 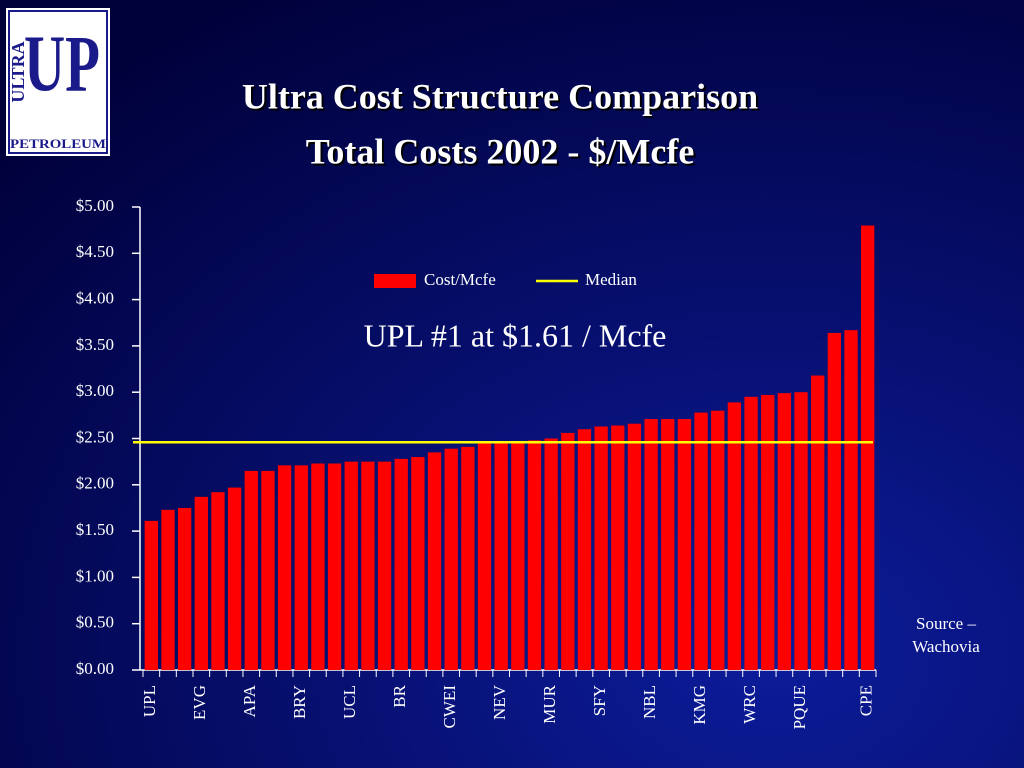 What do you see at coordinates (95, 622) in the screenshot?
I see `y-tick-label: $0.50` at bounding box center [95, 622].